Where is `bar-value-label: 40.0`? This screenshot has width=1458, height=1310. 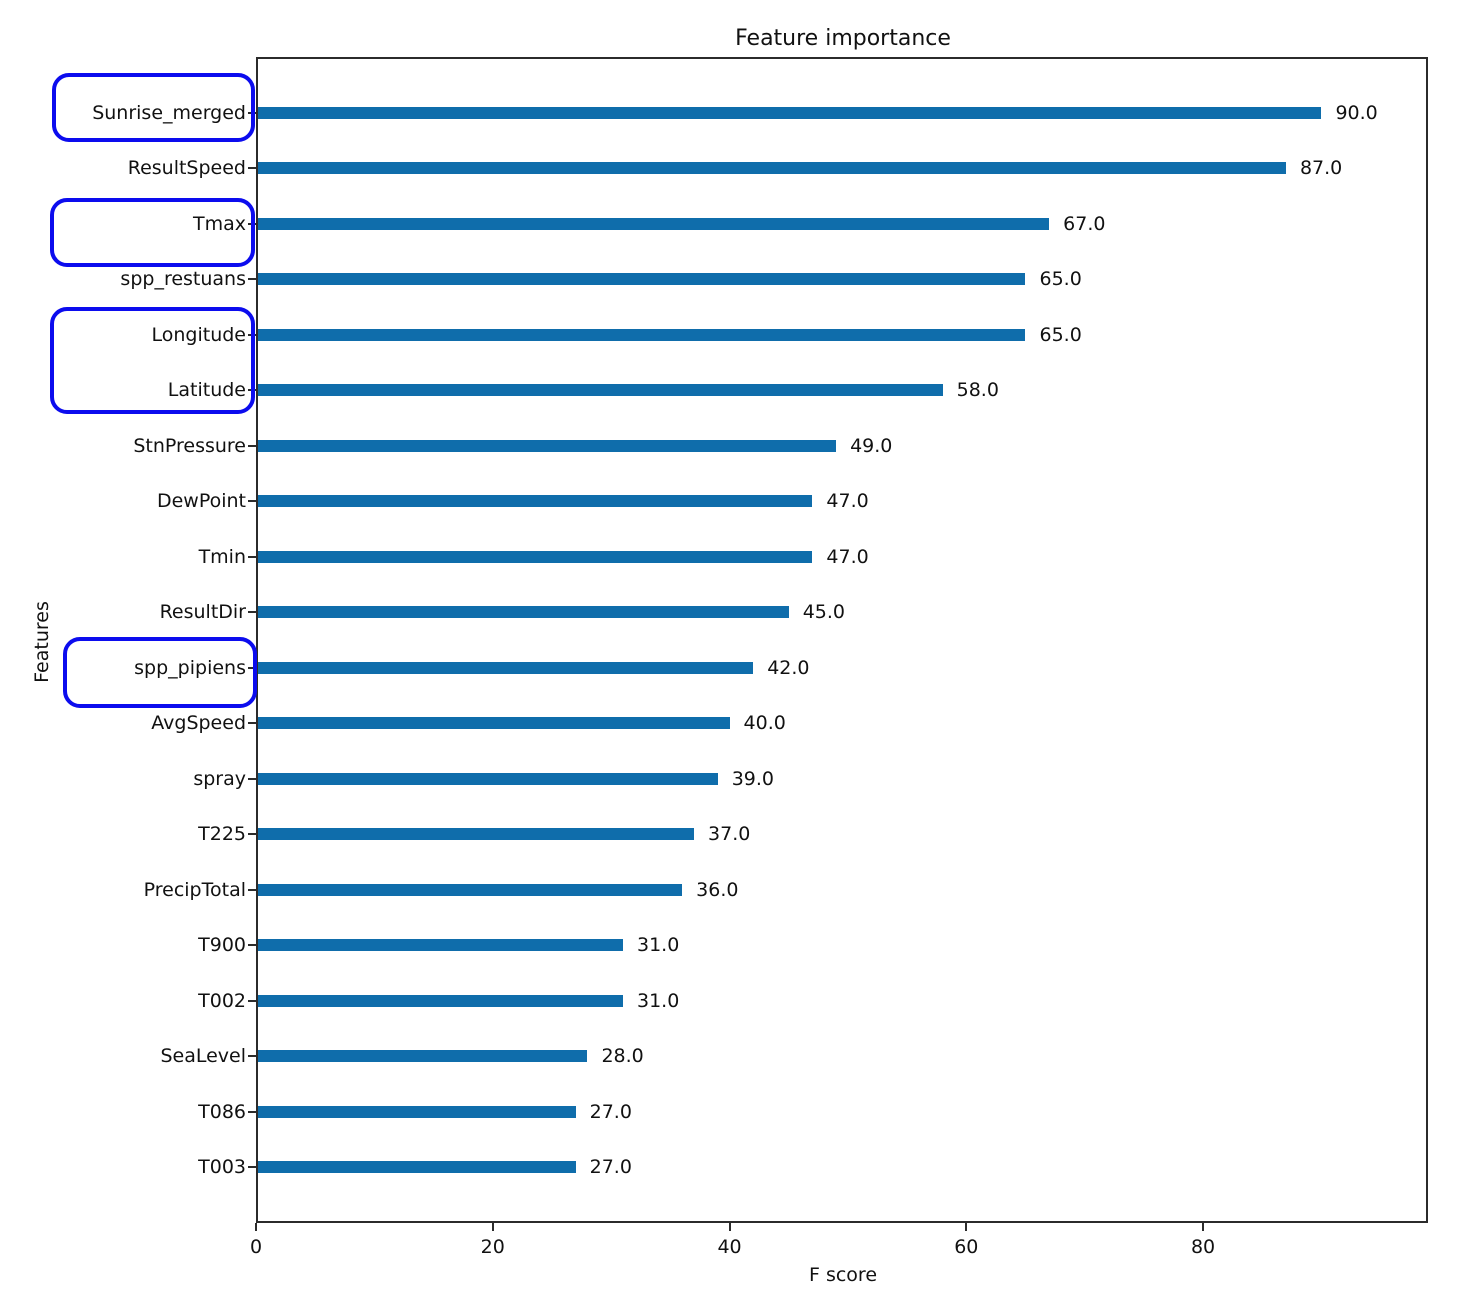
bar-value-label: 40.0 is located at coordinates (764, 723).